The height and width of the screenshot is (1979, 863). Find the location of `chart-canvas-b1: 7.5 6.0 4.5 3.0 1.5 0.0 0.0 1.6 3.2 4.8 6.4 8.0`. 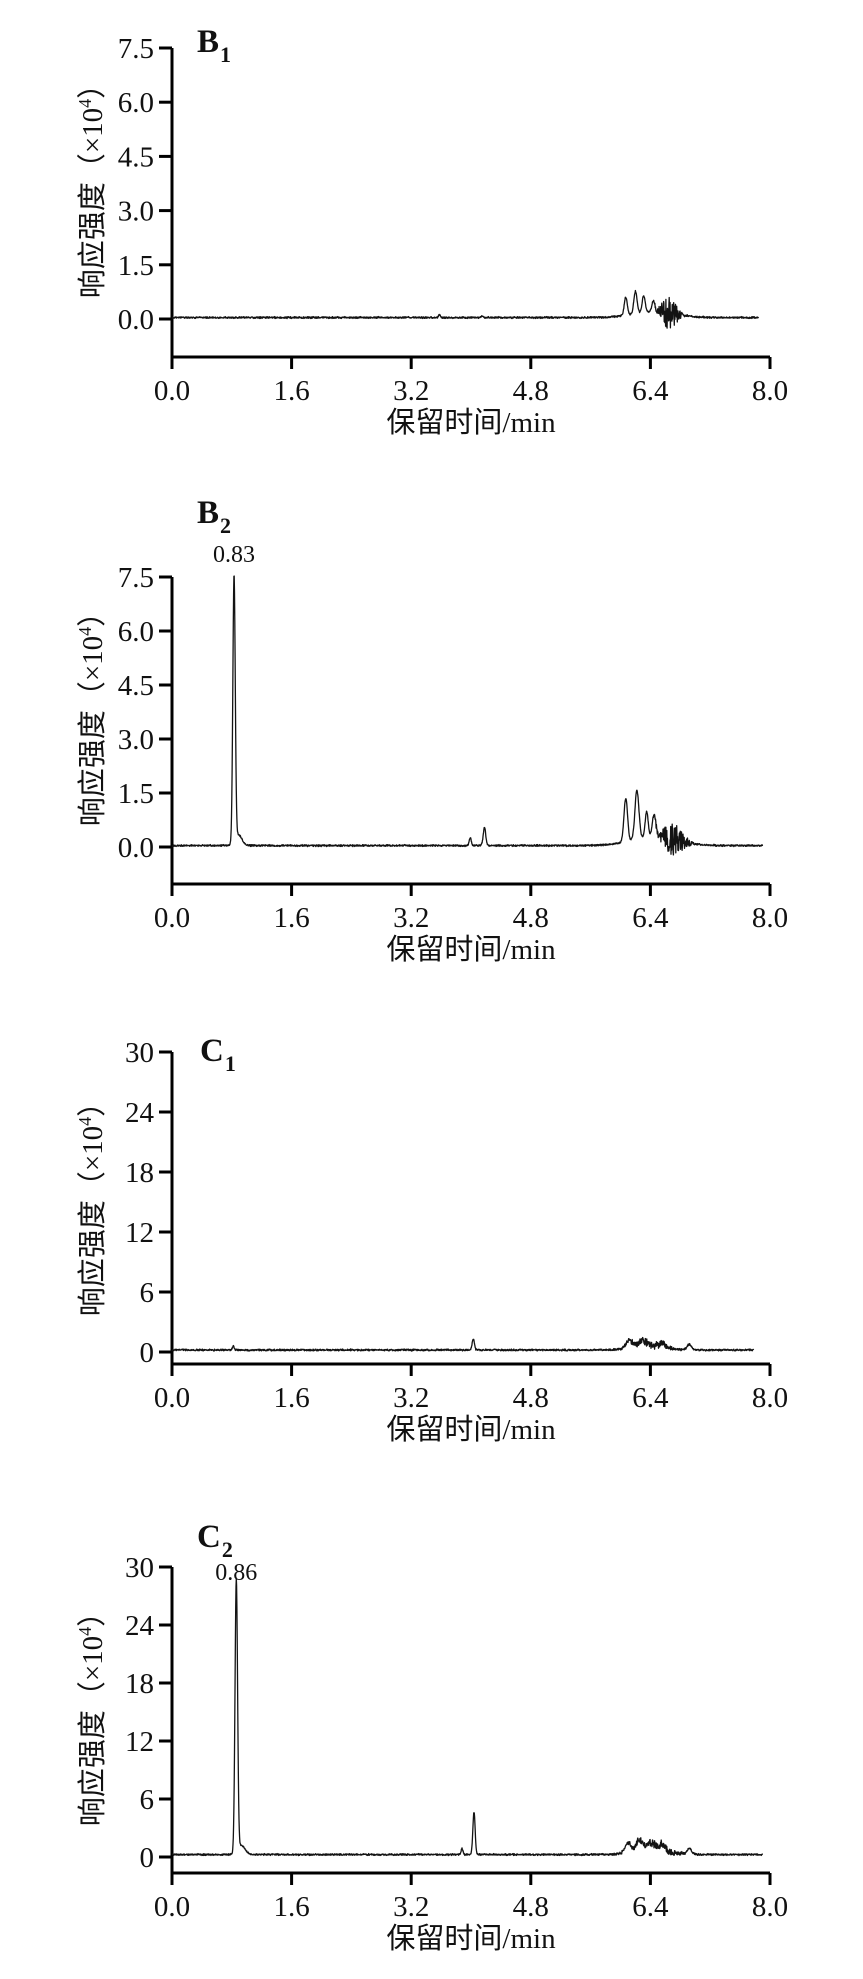

chart-canvas-b1: 7.5 6.0 4.5 3.0 1.5 0.0 0.0 1.6 3.2 4.8 6.4 8.0 is located at coordinates (453, 220).